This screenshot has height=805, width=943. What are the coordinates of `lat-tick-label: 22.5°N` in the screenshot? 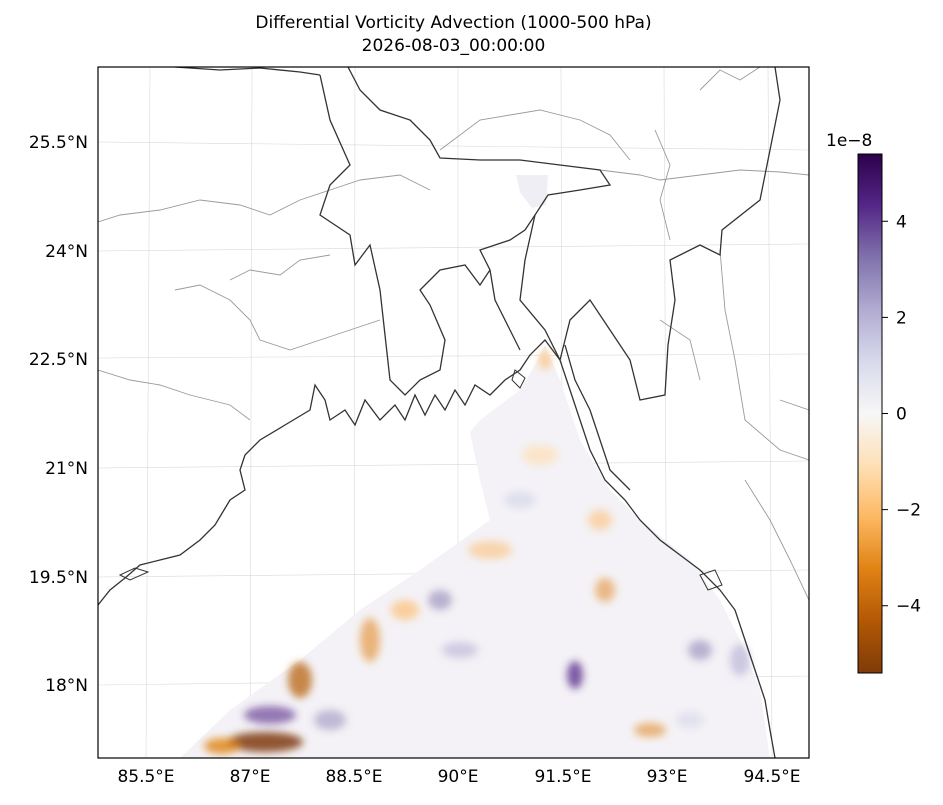 It's located at (58, 360).